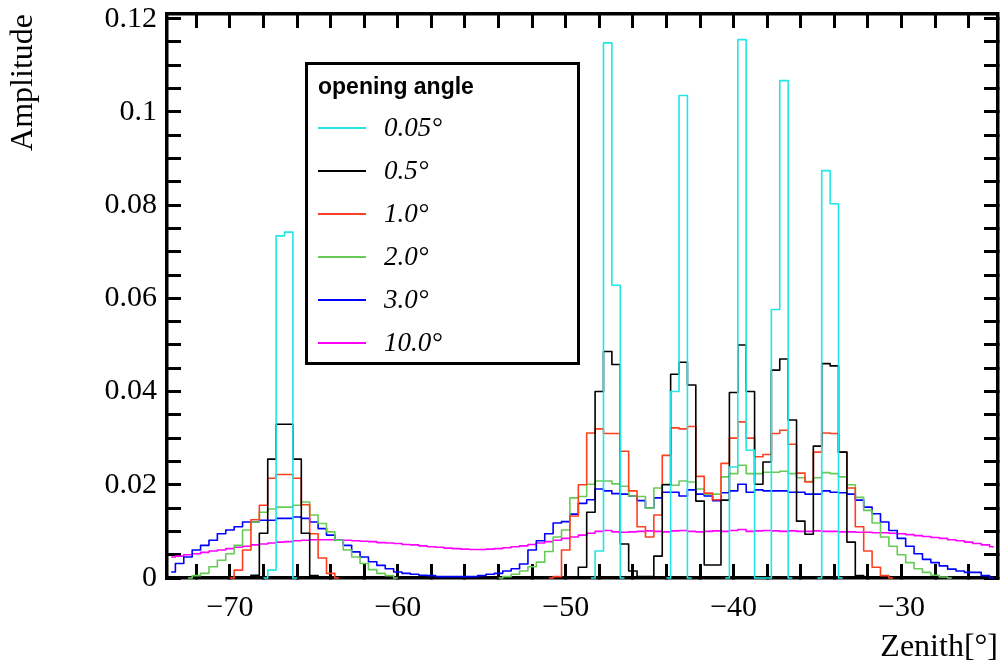 The image size is (1003, 671). What do you see at coordinates (130, 16) in the screenshot?
I see `y-tick-label: 0.12` at bounding box center [130, 16].